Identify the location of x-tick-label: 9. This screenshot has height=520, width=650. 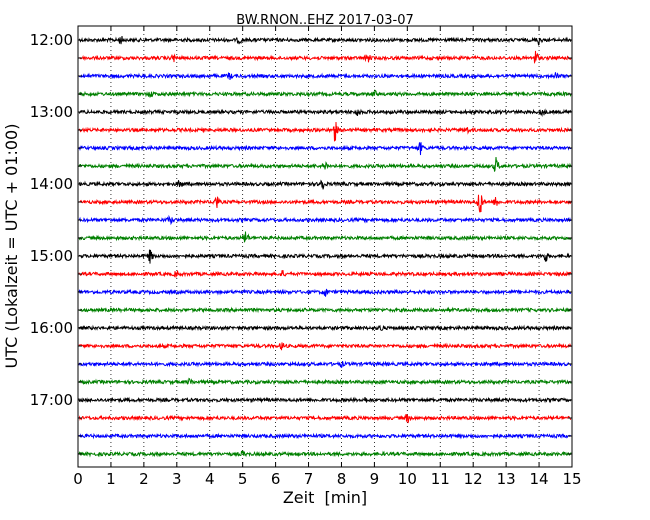
(375, 479).